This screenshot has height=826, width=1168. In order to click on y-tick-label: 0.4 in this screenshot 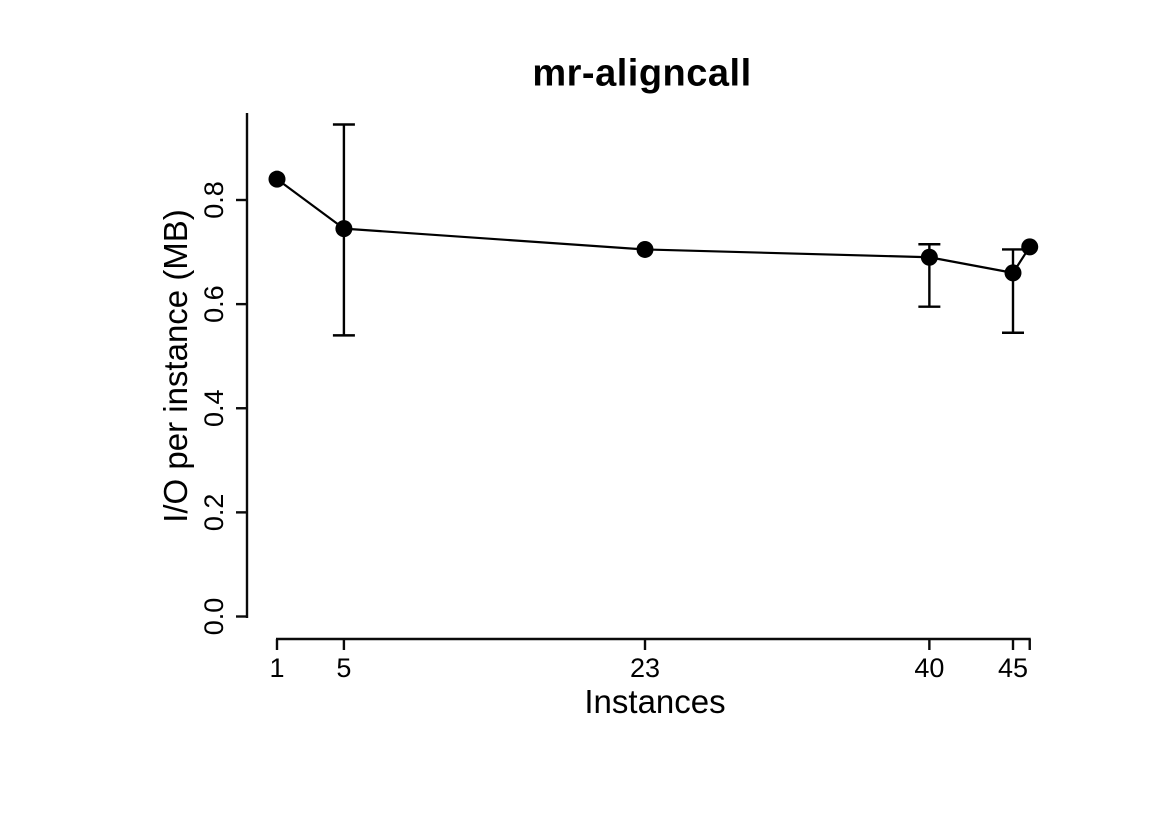, I will do `click(214, 408)`.